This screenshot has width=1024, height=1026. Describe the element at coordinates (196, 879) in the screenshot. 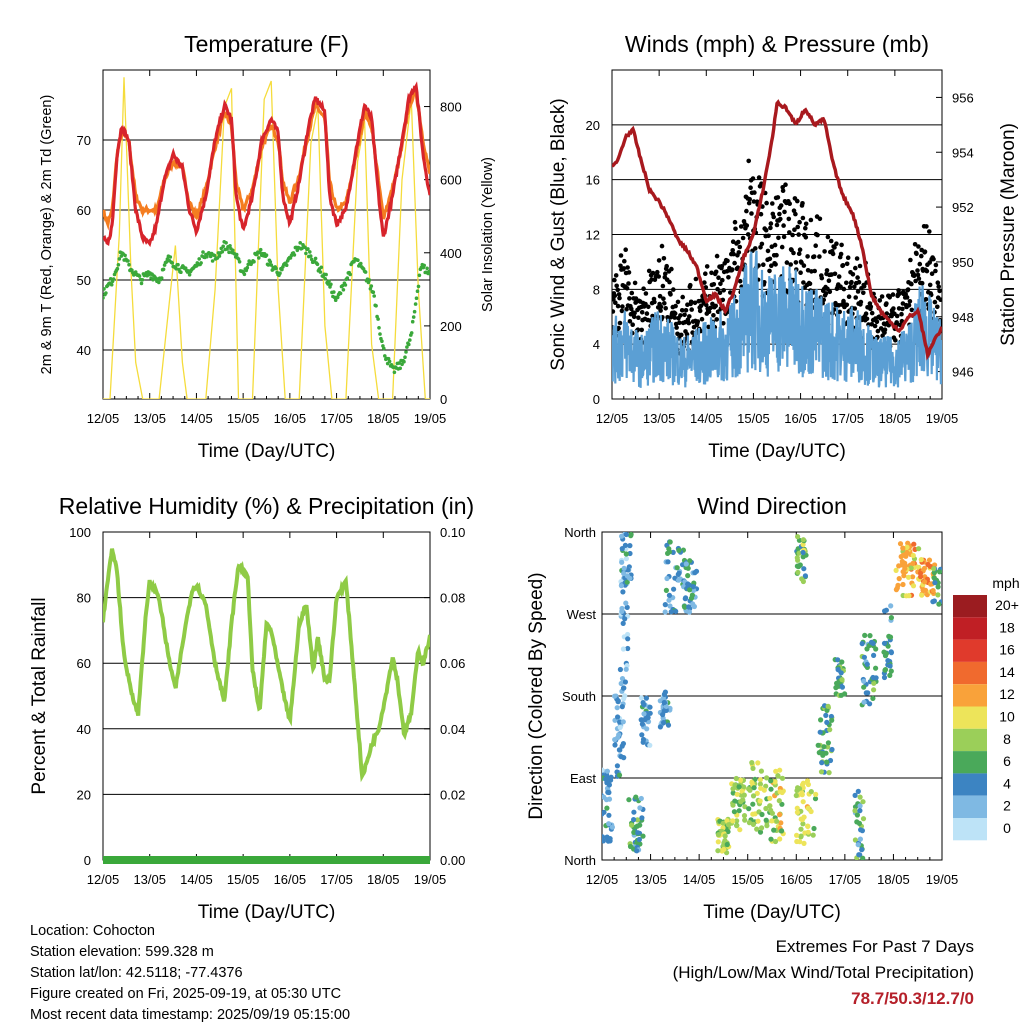

I see `humidity-xtick-label: 14/05` at that location.